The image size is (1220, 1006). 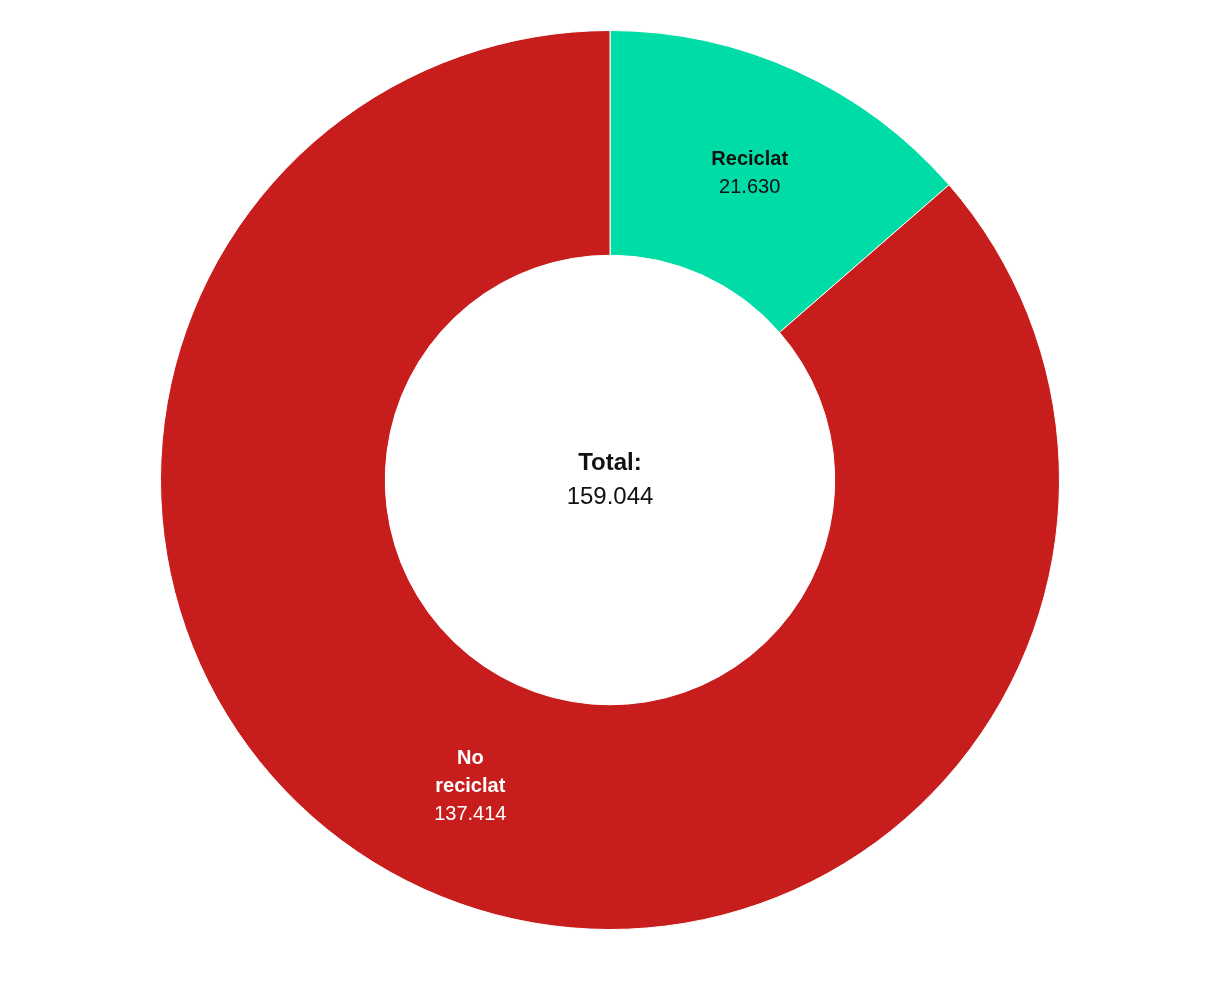 What do you see at coordinates (750, 157) in the screenshot?
I see `slice-label: Reciclat` at bounding box center [750, 157].